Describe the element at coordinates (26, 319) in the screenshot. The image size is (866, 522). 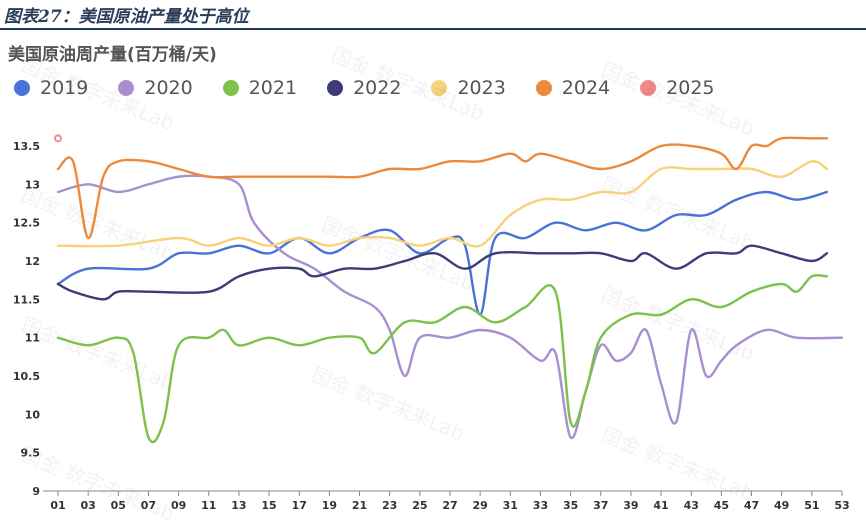
I see `y-axis: 9 9.5 10 10.5 11 11.5 12 12.5 13 13.5` at that location.